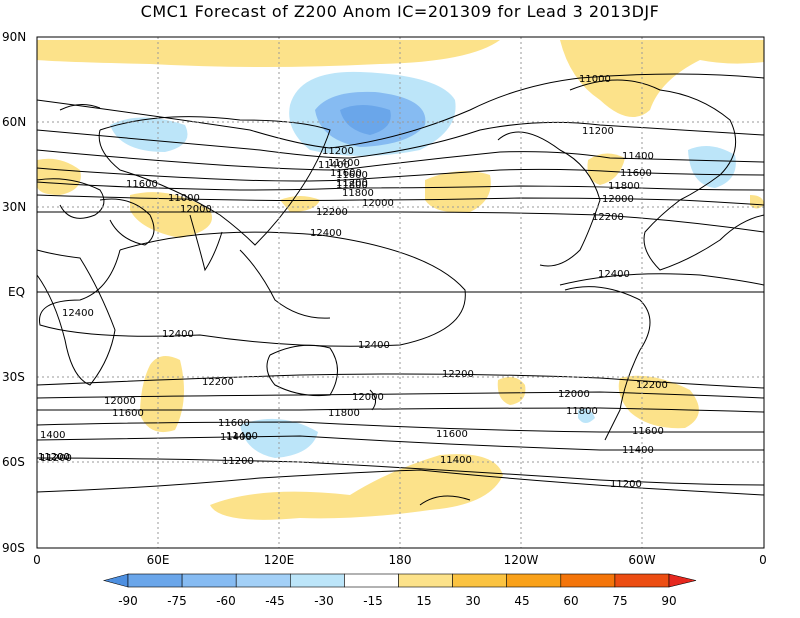 The height and width of the screenshot is (618, 800). I want to click on colorbar-tick-label: 60, so click(570, 601).